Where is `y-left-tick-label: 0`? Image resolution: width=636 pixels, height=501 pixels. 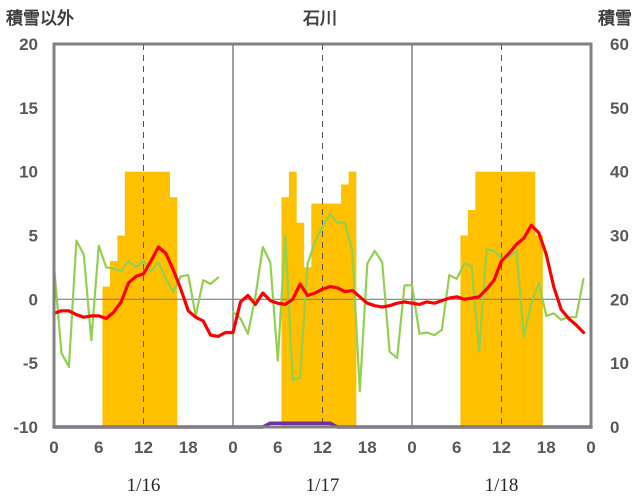 y-left-tick-label: 0 is located at coordinates (33, 299).